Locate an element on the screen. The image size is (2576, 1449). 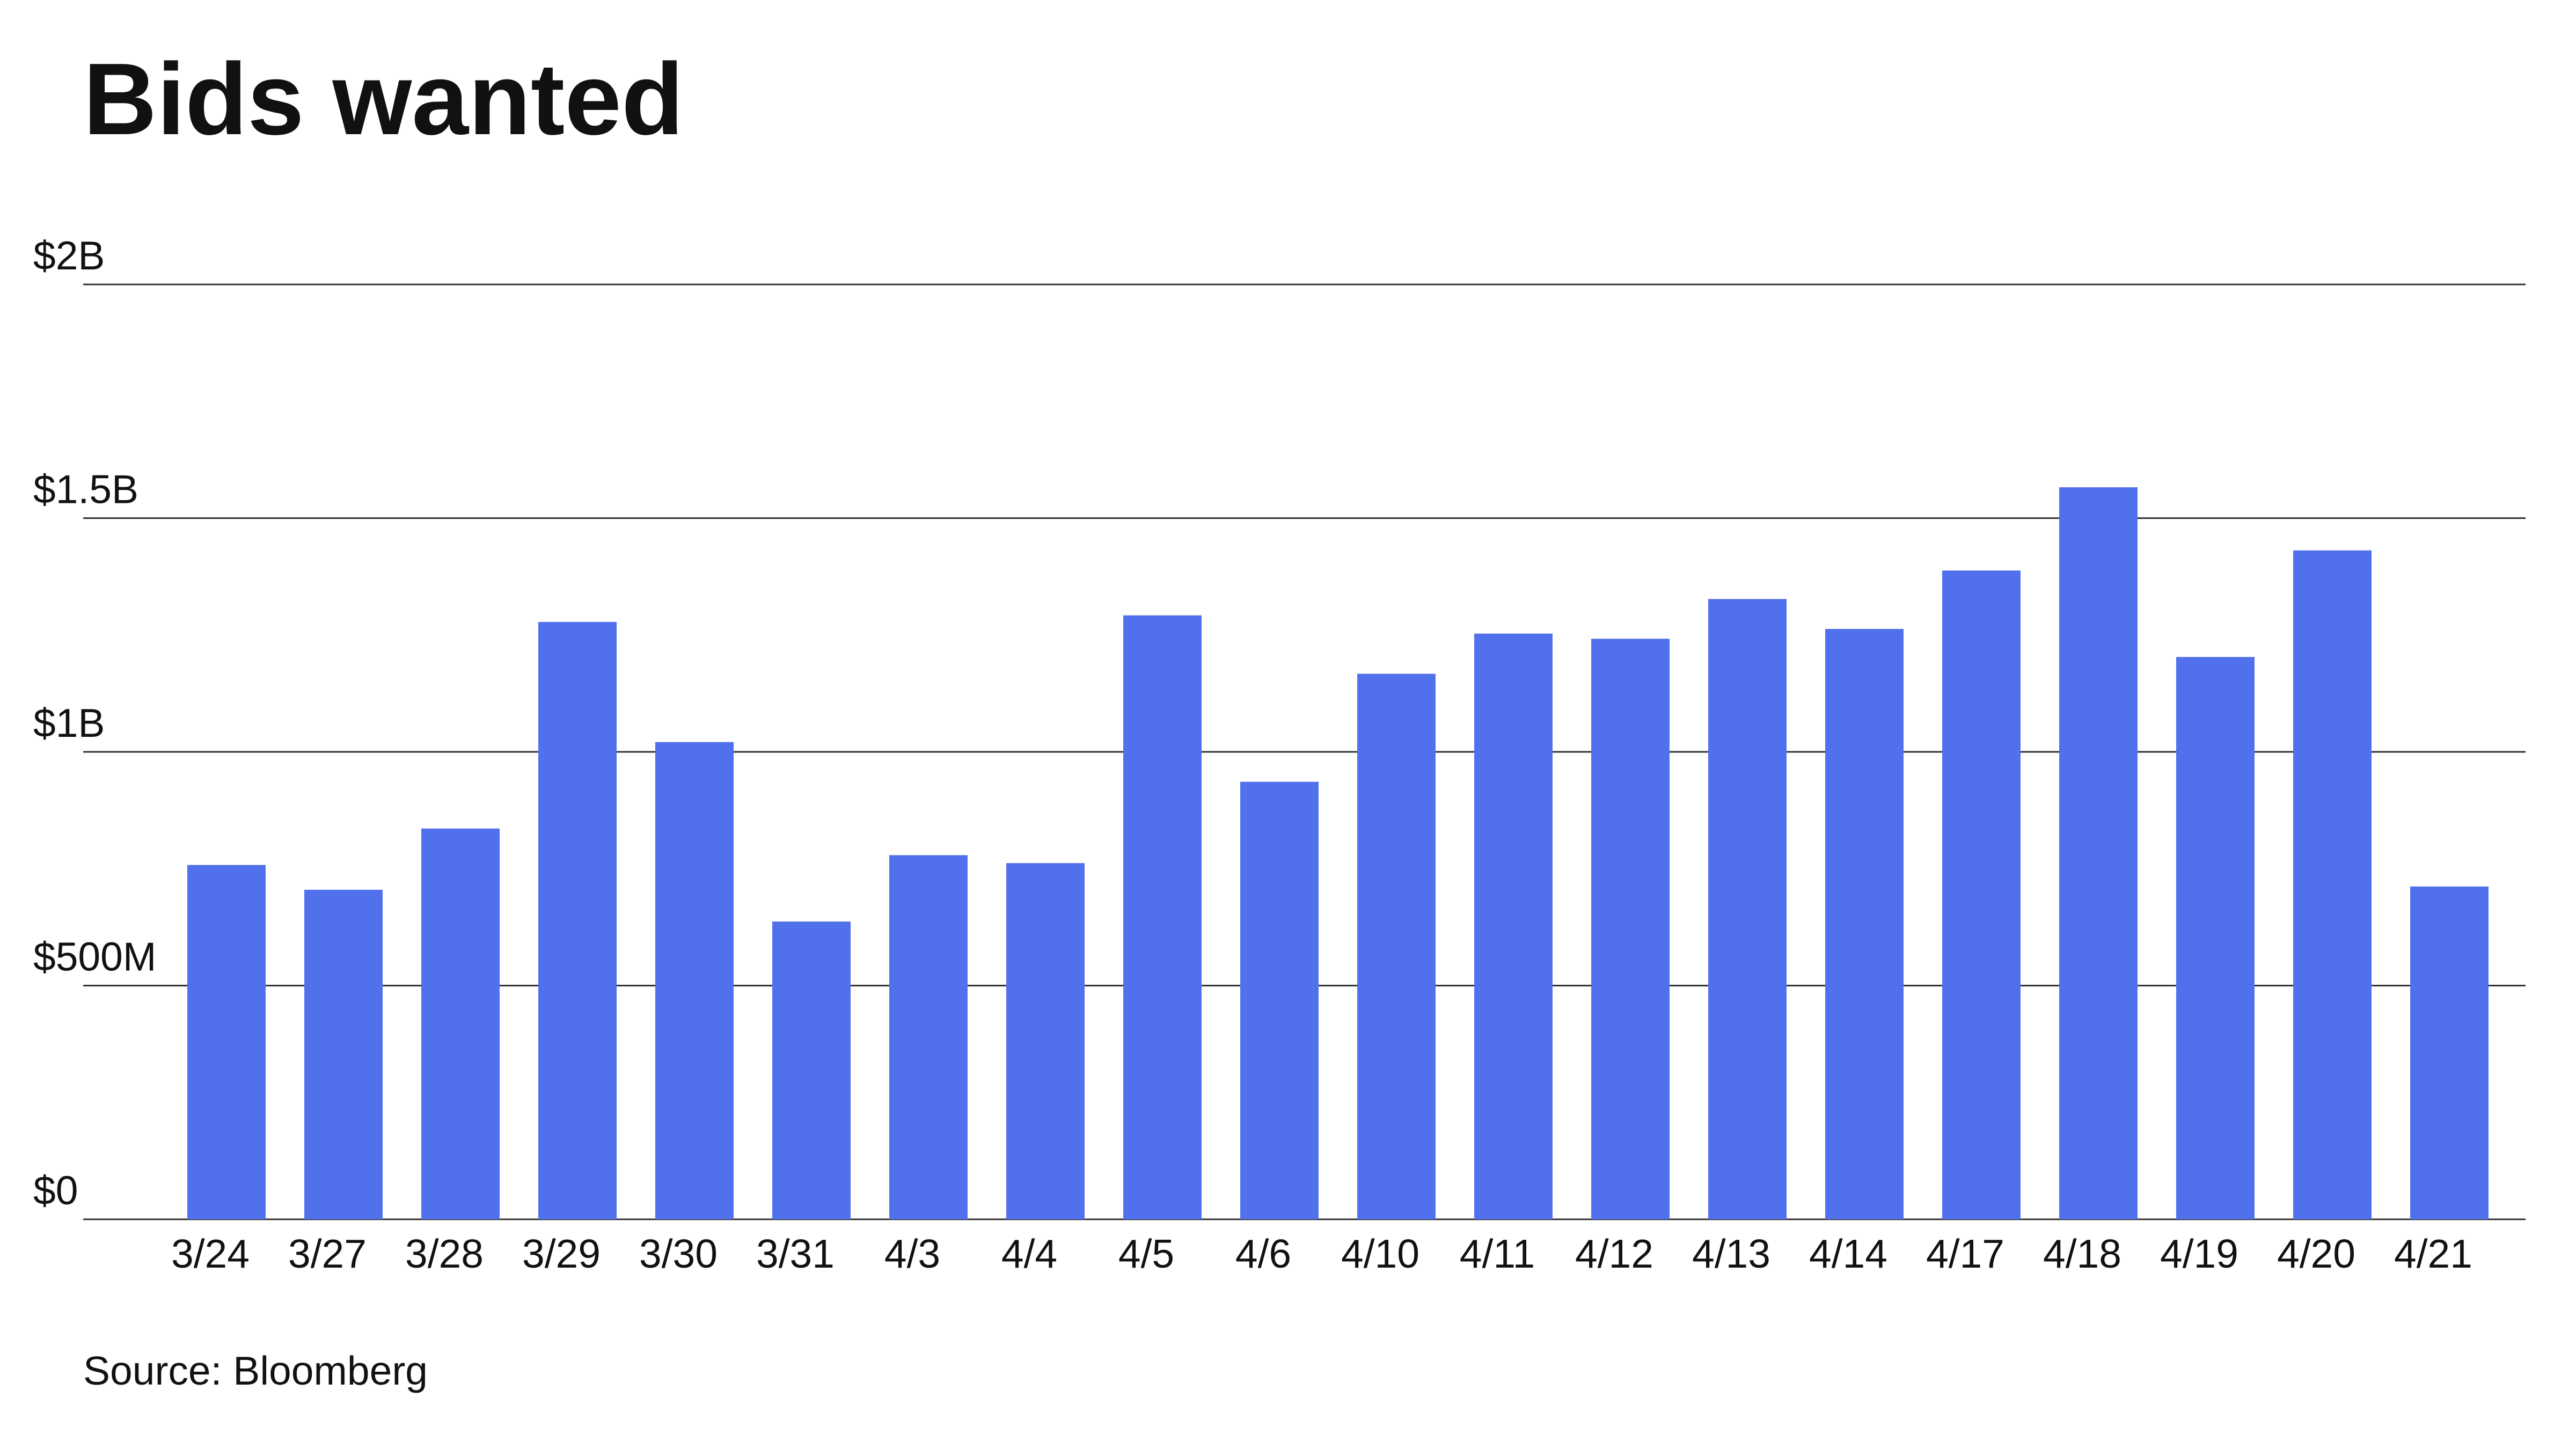
x-tick-label: 4/14 is located at coordinates (1848, 1253).